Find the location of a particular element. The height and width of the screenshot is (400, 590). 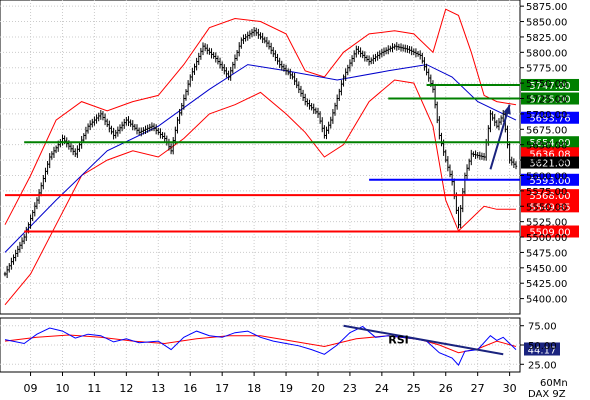

day-label: 30 is located at coordinates (510, 388).